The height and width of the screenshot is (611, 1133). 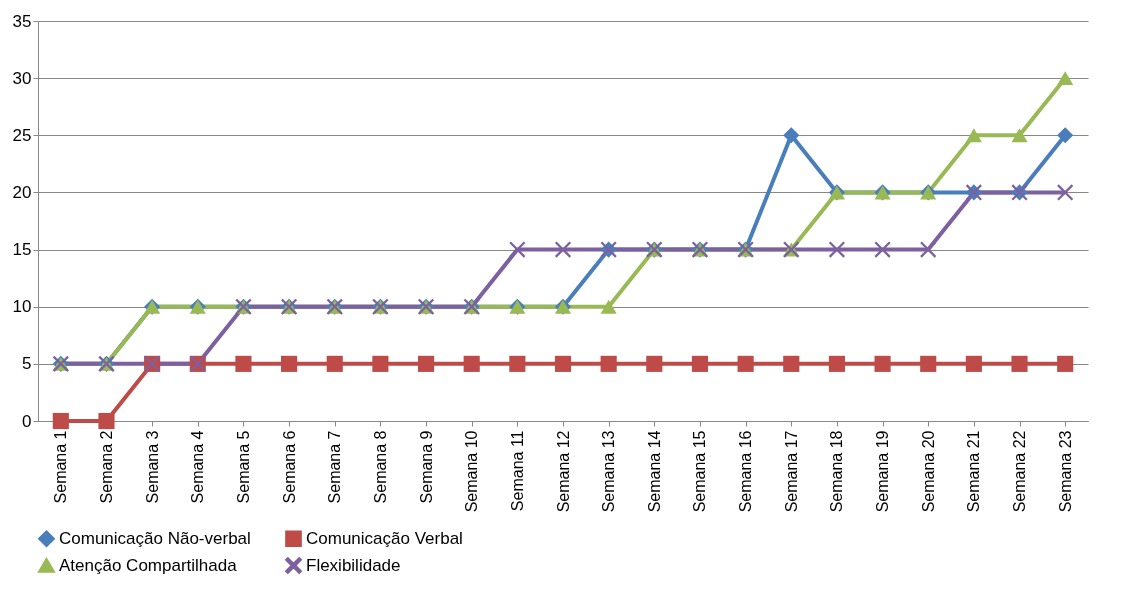 What do you see at coordinates (700, 471) in the screenshot?
I see `x-tick-label: Semana 15` at bounding box center [700, 471].